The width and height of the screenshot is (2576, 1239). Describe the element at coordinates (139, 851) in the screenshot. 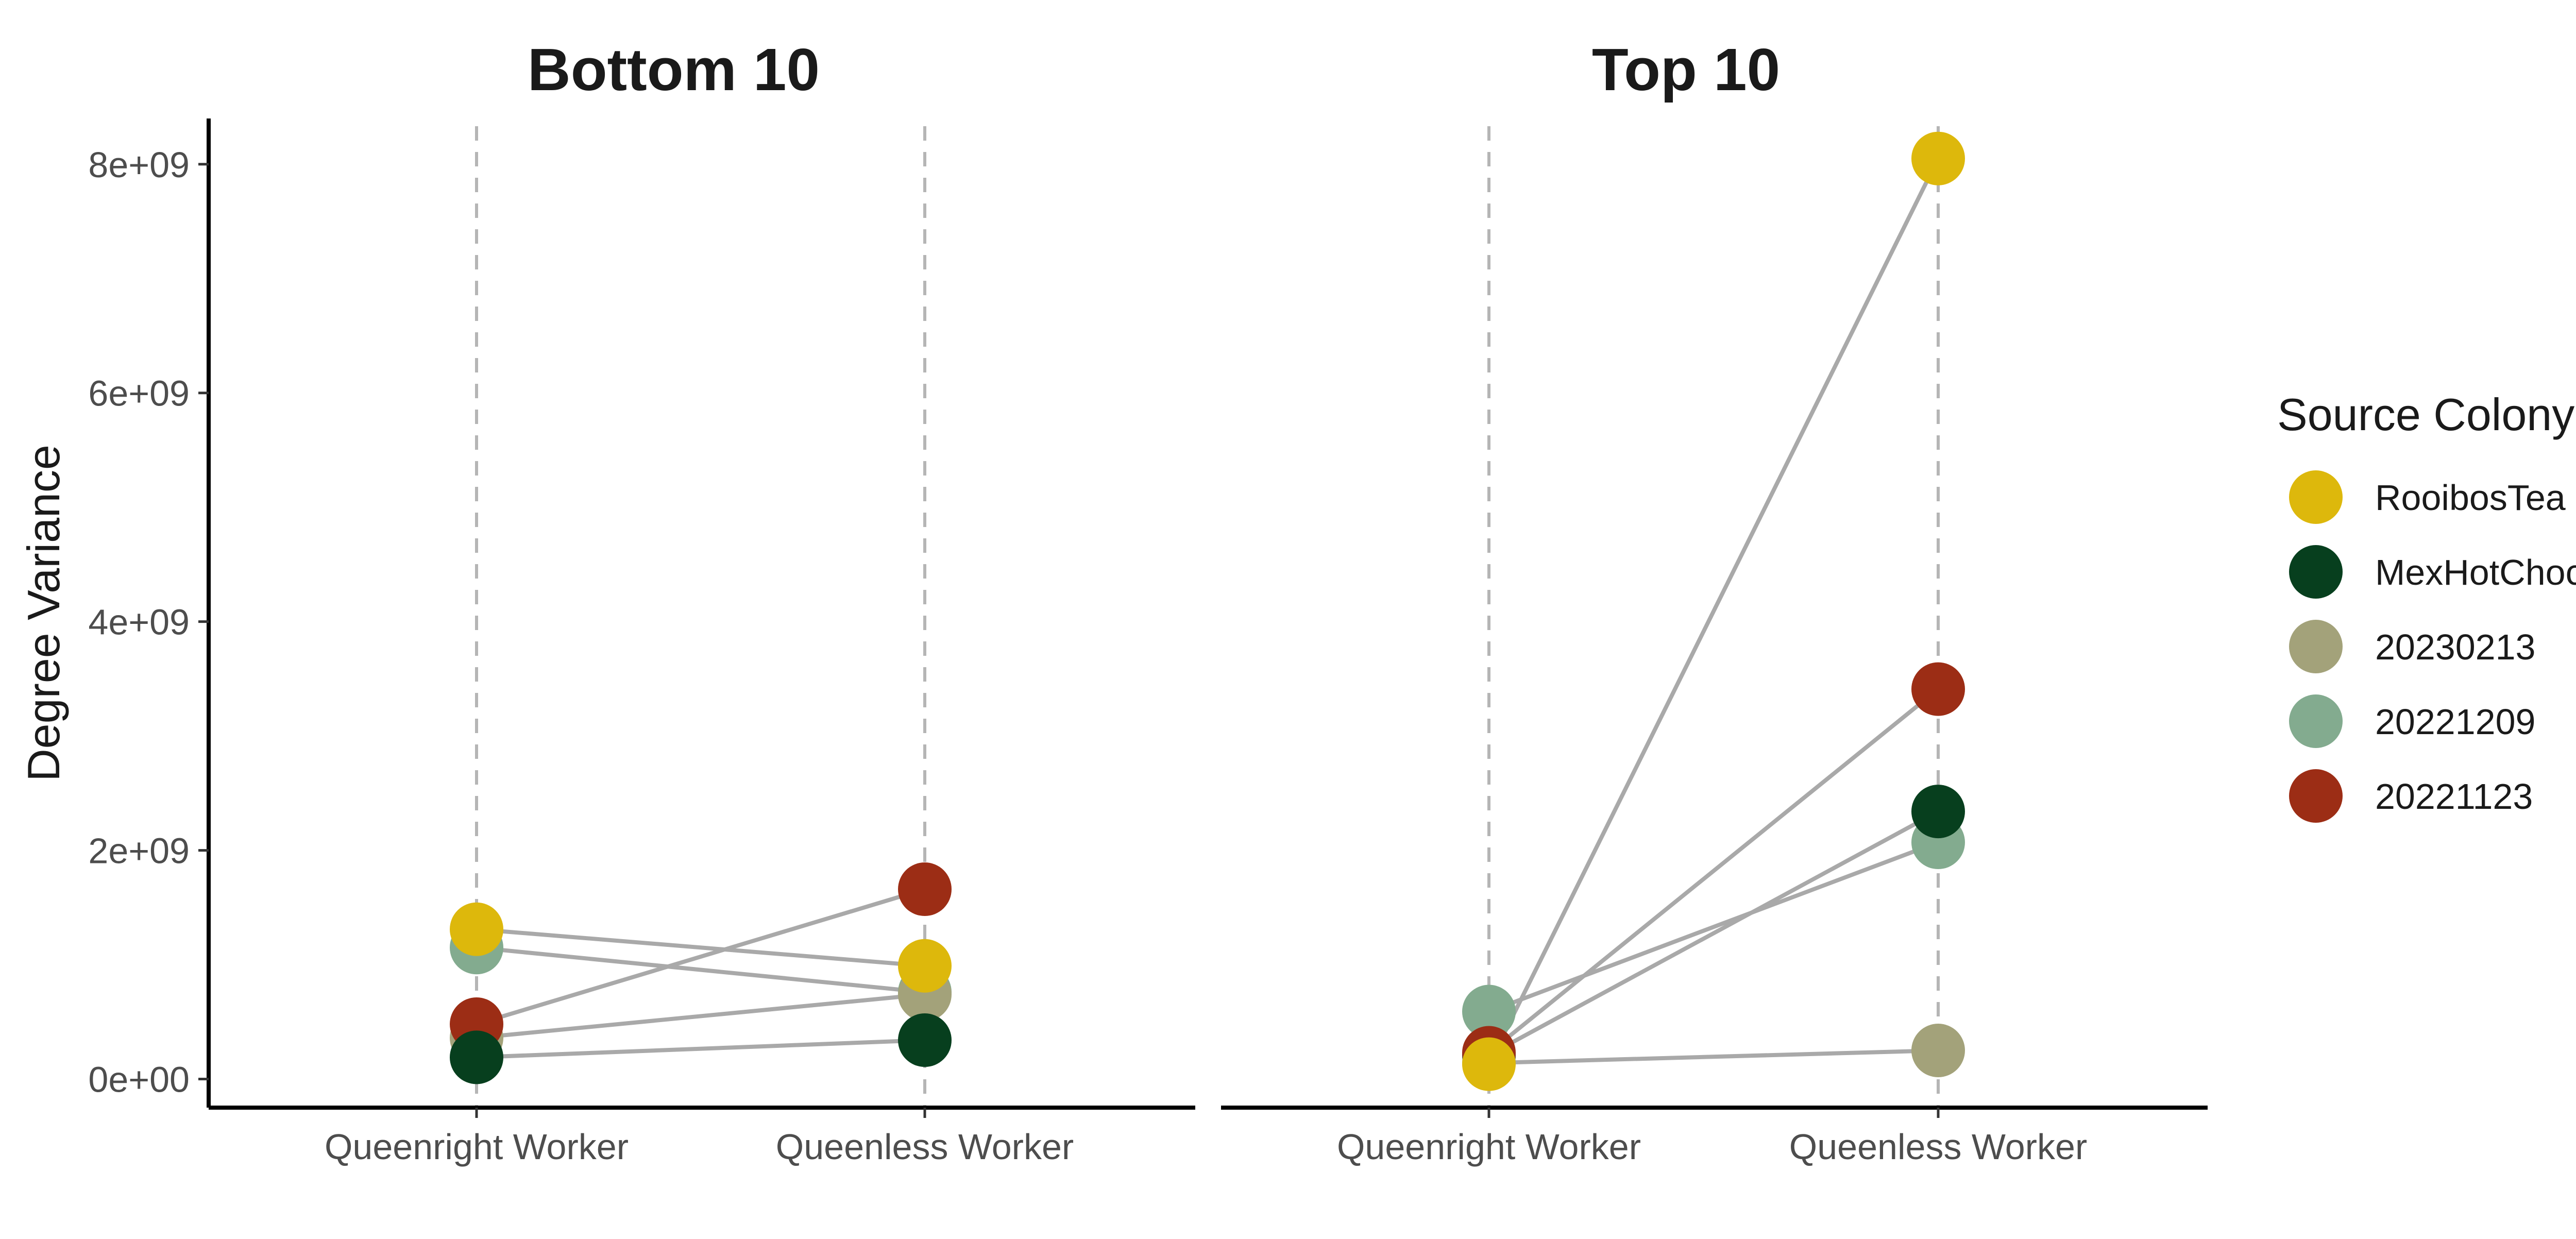

I see `y-tick-label: 2e+09` at that location.